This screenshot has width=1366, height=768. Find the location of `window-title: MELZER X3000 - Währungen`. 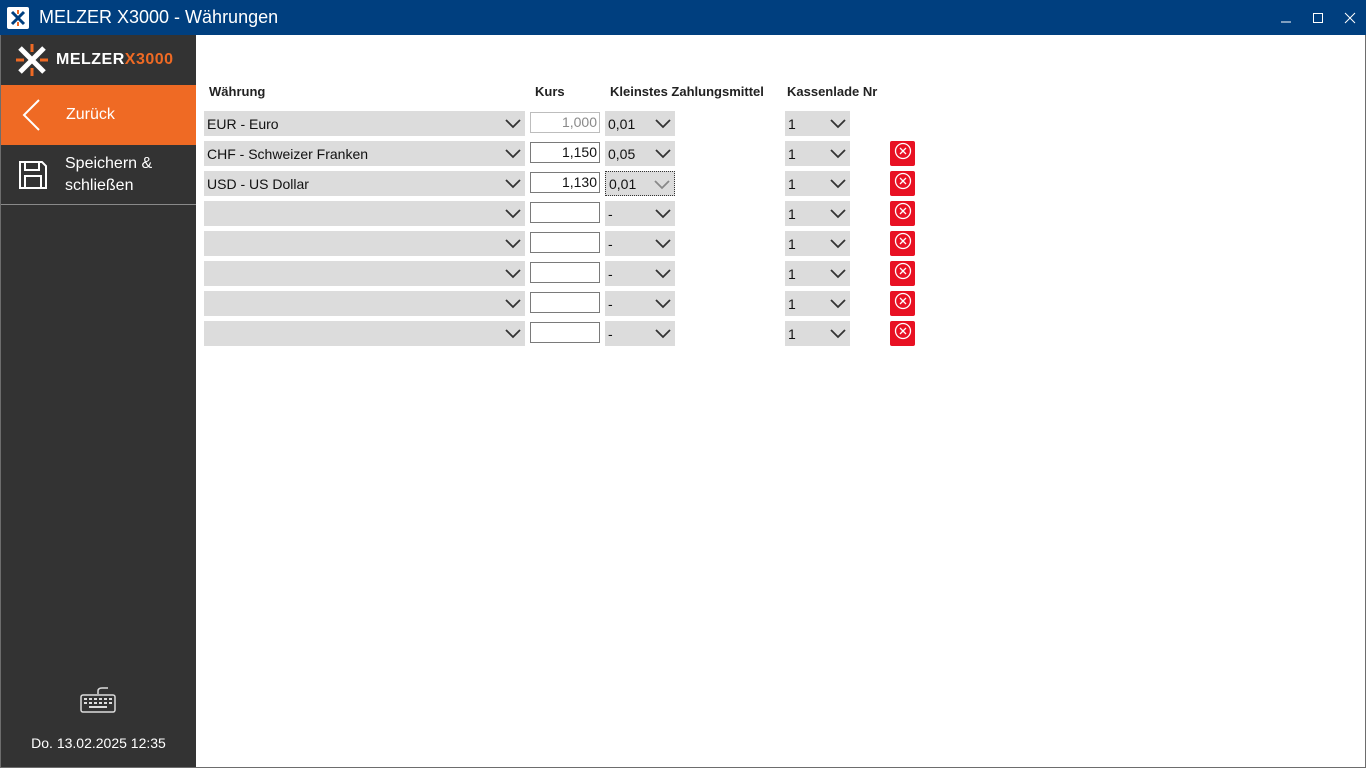

window-title: MELZER X3000 - Währungen is located at coordinates (159, 17).